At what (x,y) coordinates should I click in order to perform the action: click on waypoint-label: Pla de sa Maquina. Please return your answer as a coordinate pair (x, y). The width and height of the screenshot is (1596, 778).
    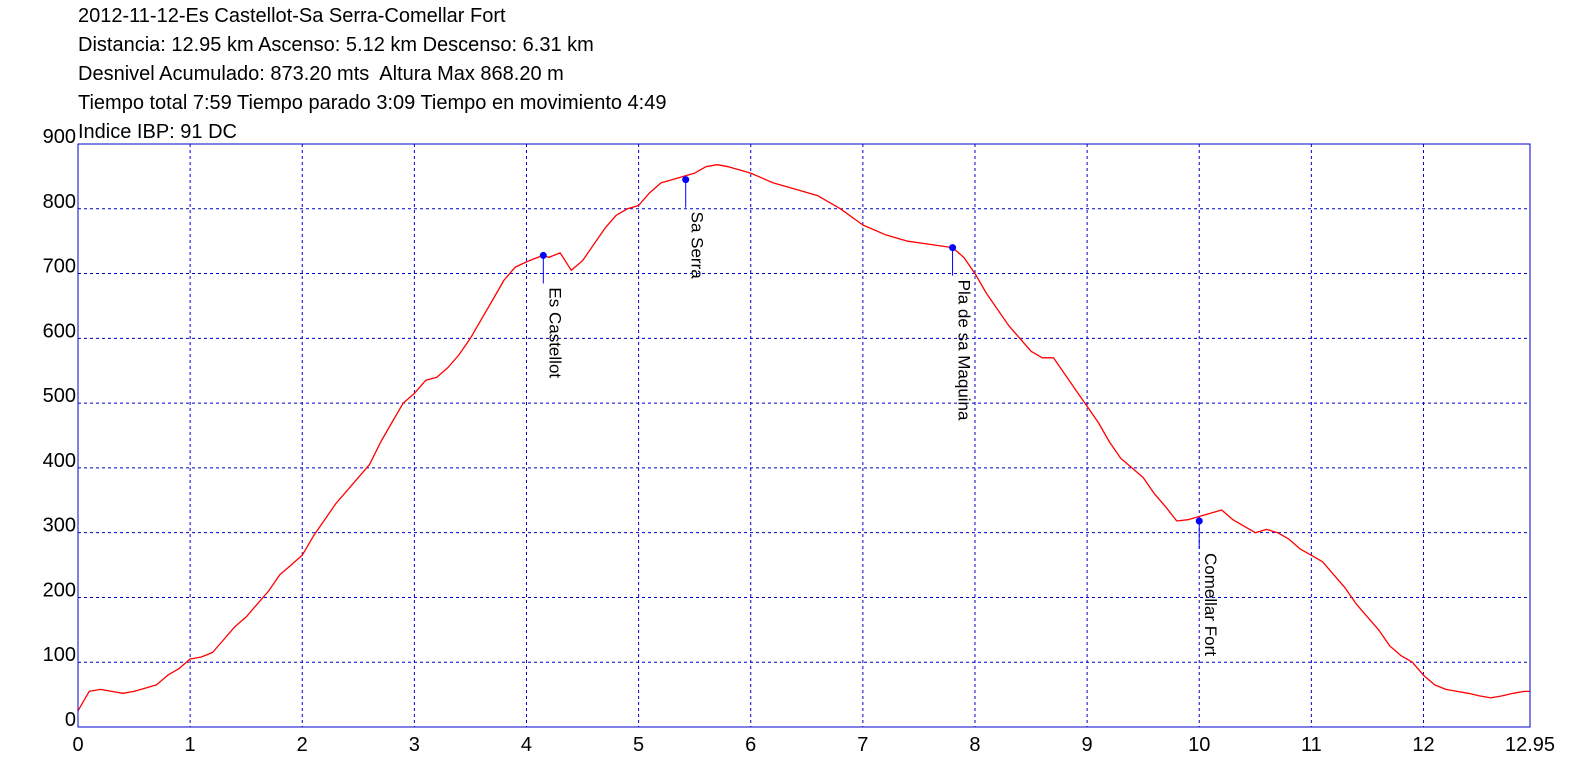
    Looking at the image, I should click on (964, 350).